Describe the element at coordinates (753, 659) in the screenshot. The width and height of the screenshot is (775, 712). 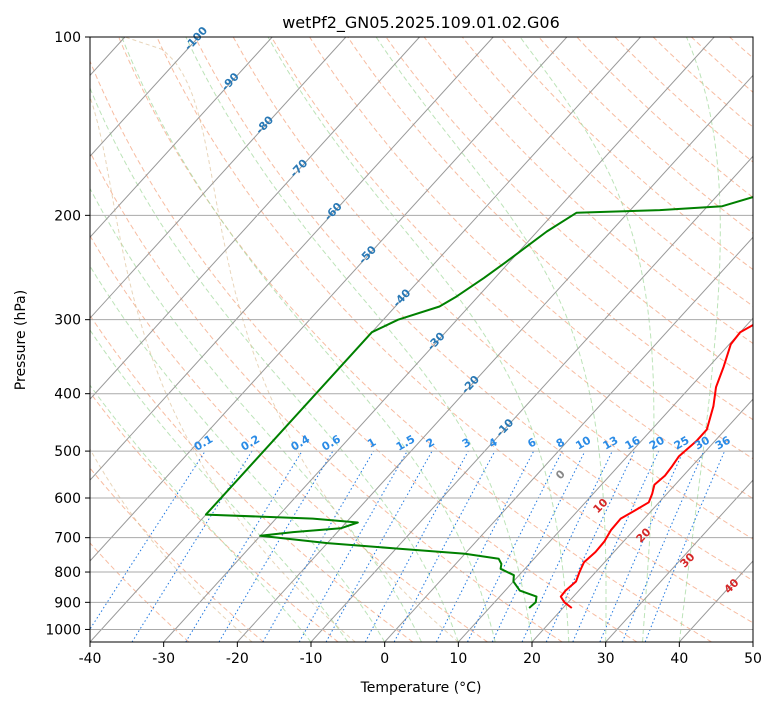
I see `x-tick-label: 50` at that location.